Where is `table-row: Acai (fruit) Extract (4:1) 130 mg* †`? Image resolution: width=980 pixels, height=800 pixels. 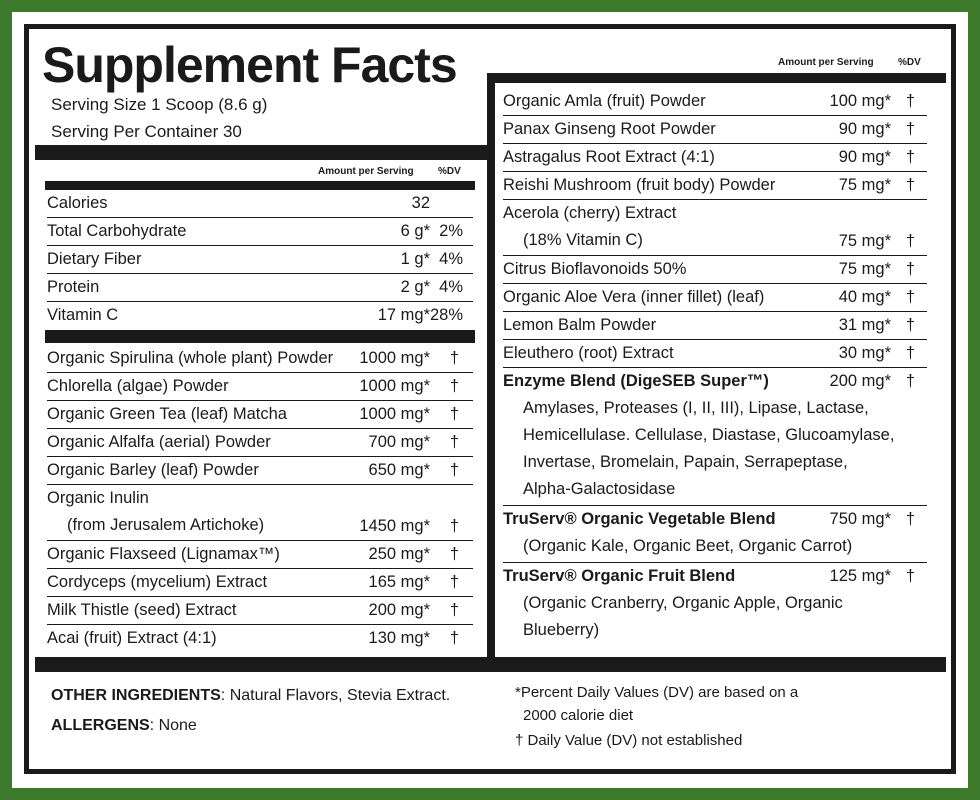
table-row: Acai (fruit) Extract (4:1) 130 mg* † is located at coordinates (260, 639).